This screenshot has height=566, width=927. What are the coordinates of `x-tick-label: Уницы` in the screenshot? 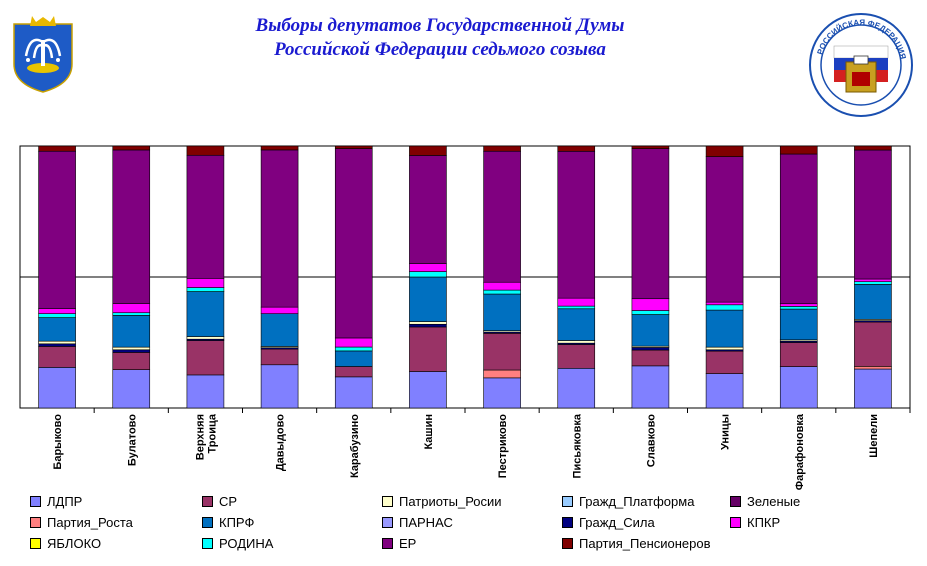 It's located at (726, 432).